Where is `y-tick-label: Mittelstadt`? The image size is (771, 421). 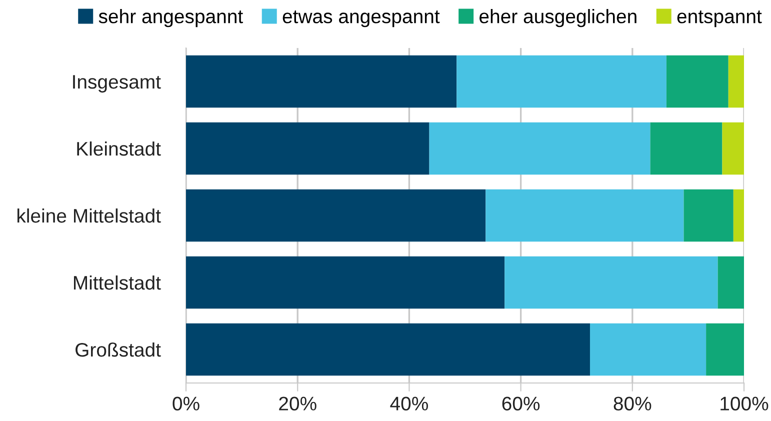
y-tick-label: Mittelstadt is located at coordinates (117, 282).